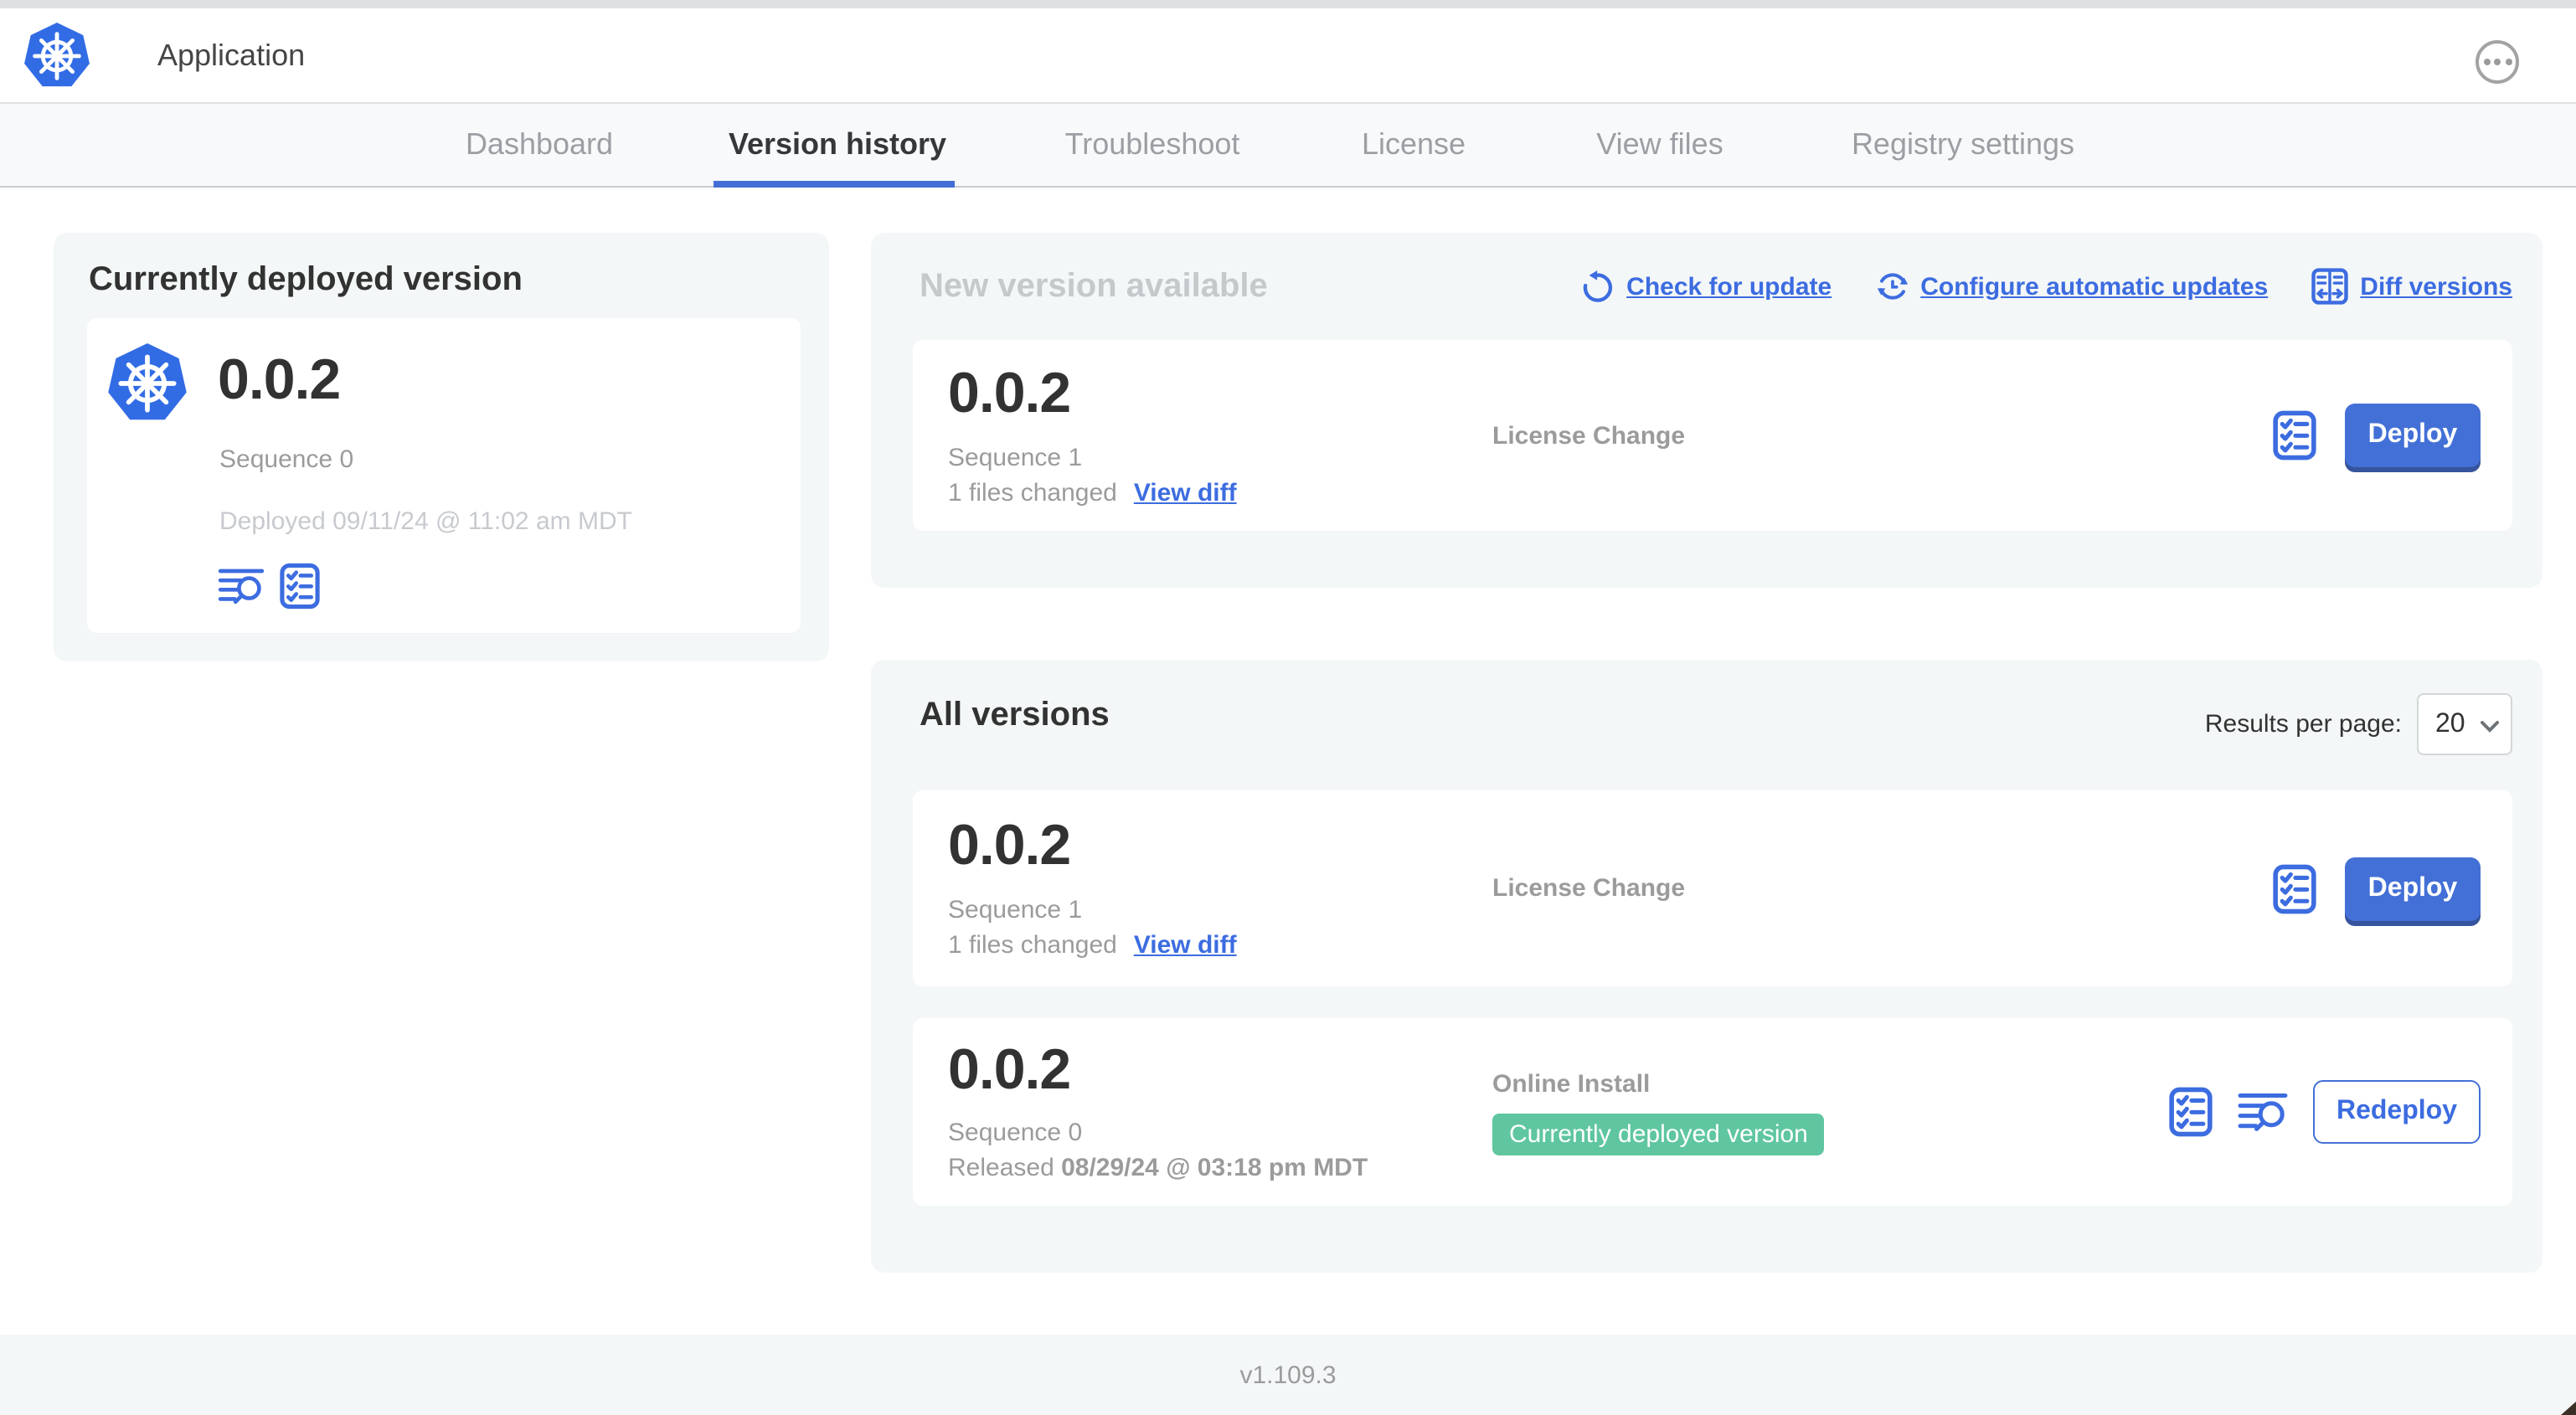  What do you see at coordinates (2464, 724) in the screenshot?
I see `results-per-page-select: 20` at bounding box center [2464, 724].